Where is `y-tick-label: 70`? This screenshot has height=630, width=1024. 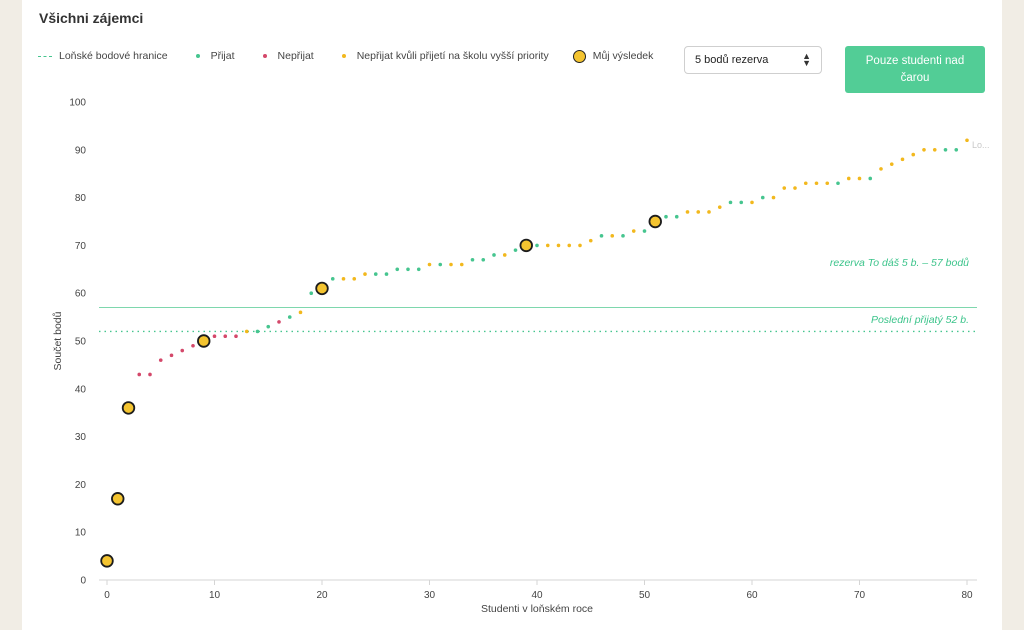 y-tick-label: 70 is located at coordinates (81, 246).